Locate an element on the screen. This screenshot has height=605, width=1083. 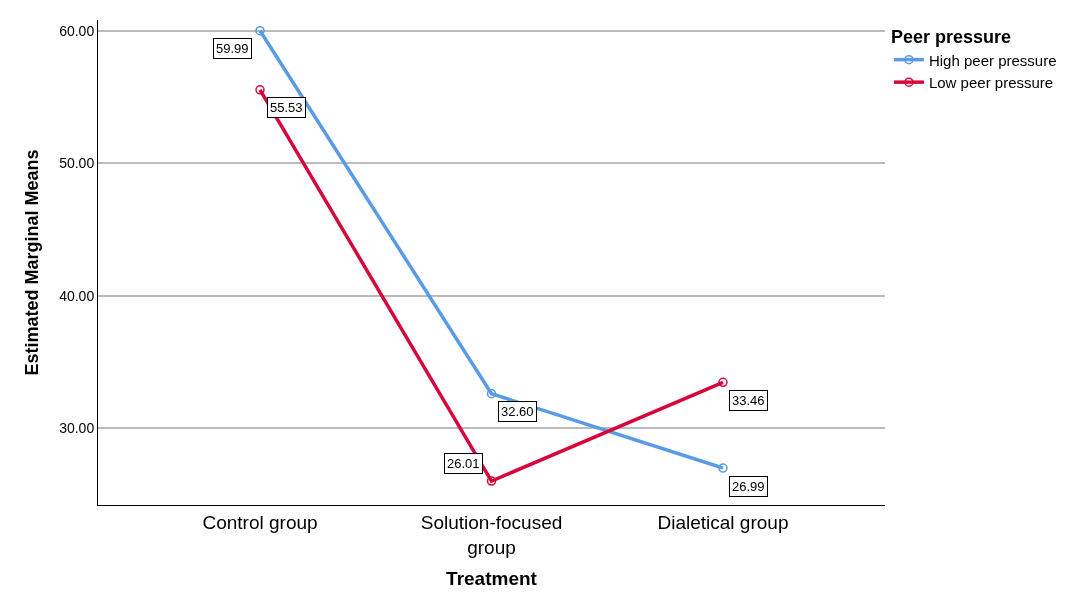
legend-title: Peer pressure is located at coordinates (951, 37).